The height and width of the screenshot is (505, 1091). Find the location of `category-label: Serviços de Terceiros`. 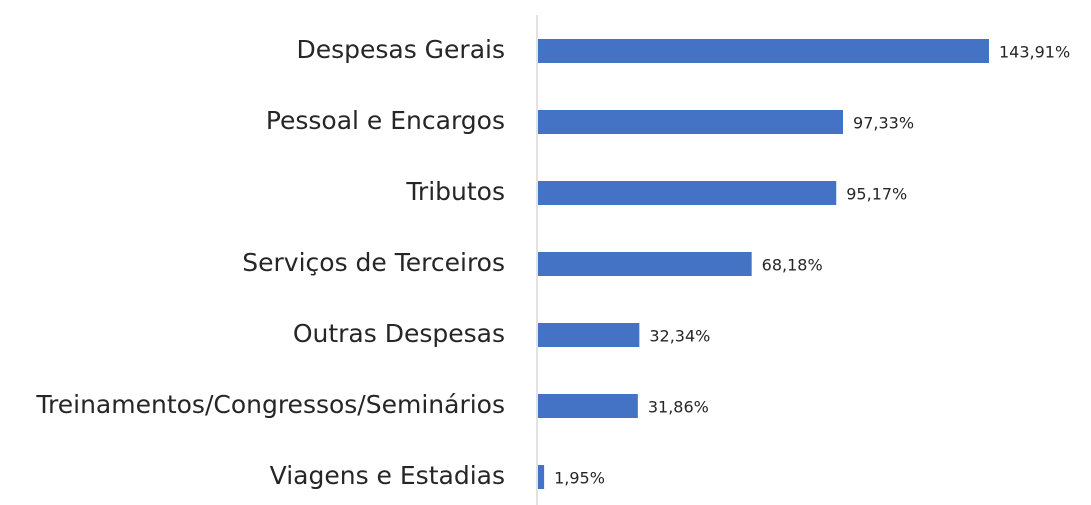

category-label: Serviços de Terceiros is located at coordinates (373, 262).